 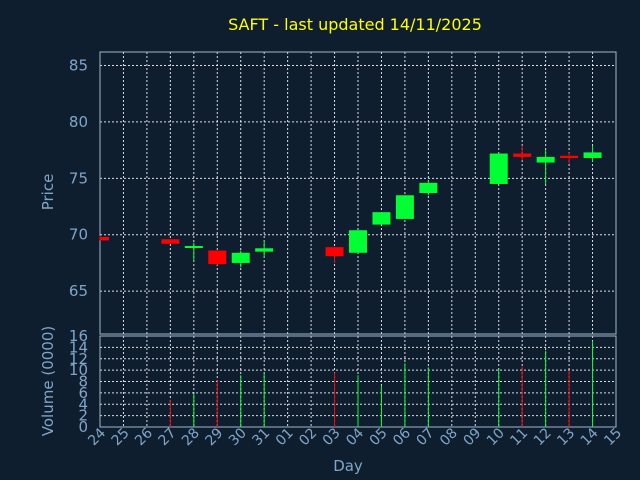 What do you see at coordinates (83, 393) in the screenshot?
I see `volume-tick-label: 6` at bounding box center [83, 393].